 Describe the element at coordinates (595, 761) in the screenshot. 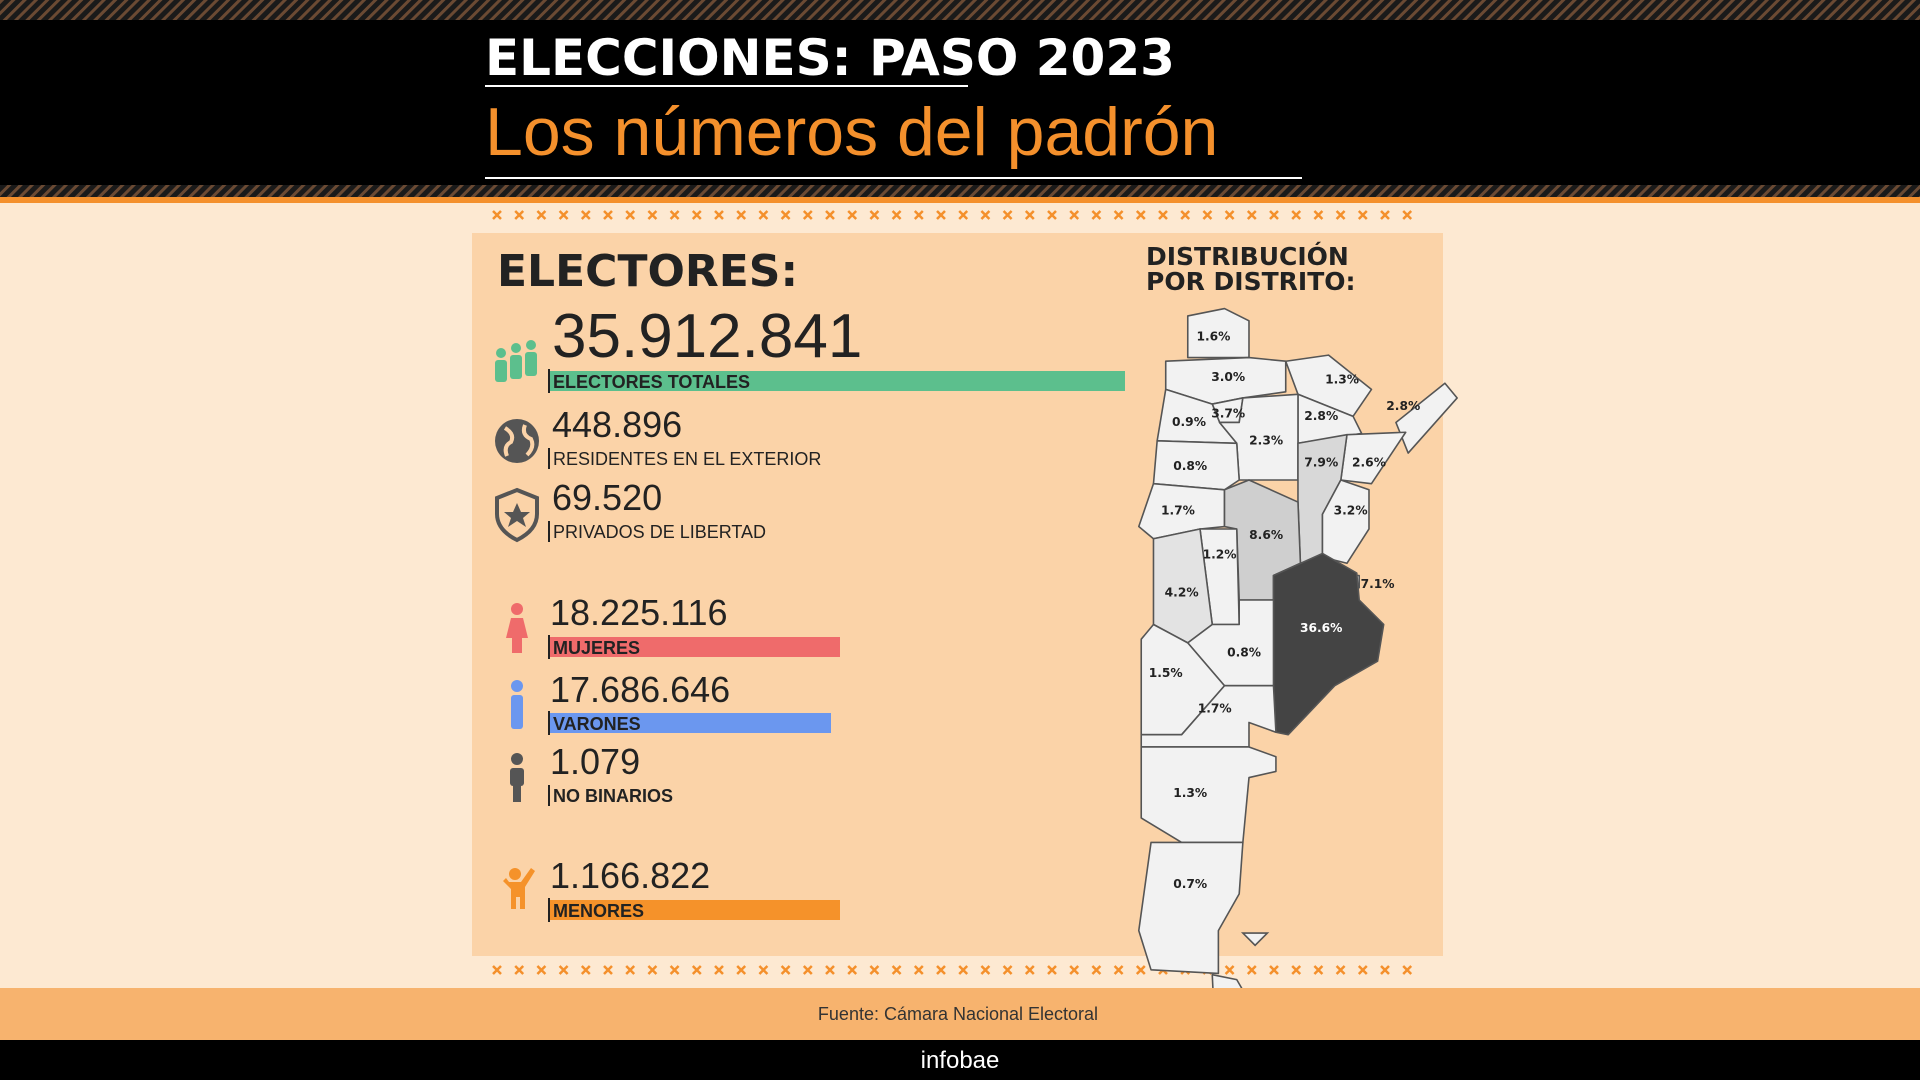

I see `stat-value: 1.079` at that location.